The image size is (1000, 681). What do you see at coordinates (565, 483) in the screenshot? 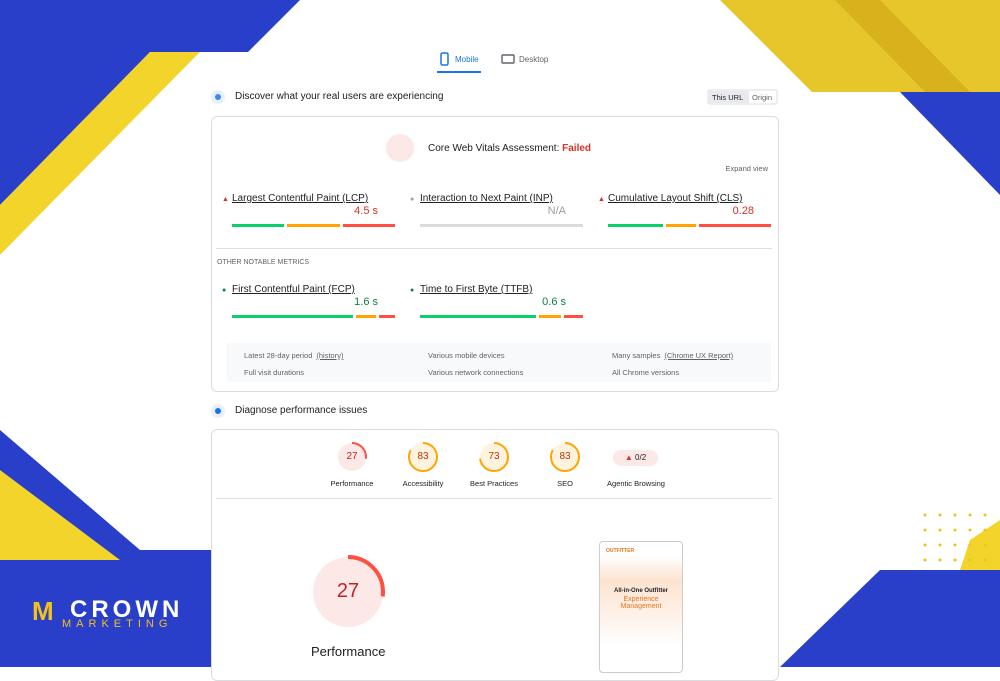
I see `score-label: SEO` at bounding box center [565, 483].